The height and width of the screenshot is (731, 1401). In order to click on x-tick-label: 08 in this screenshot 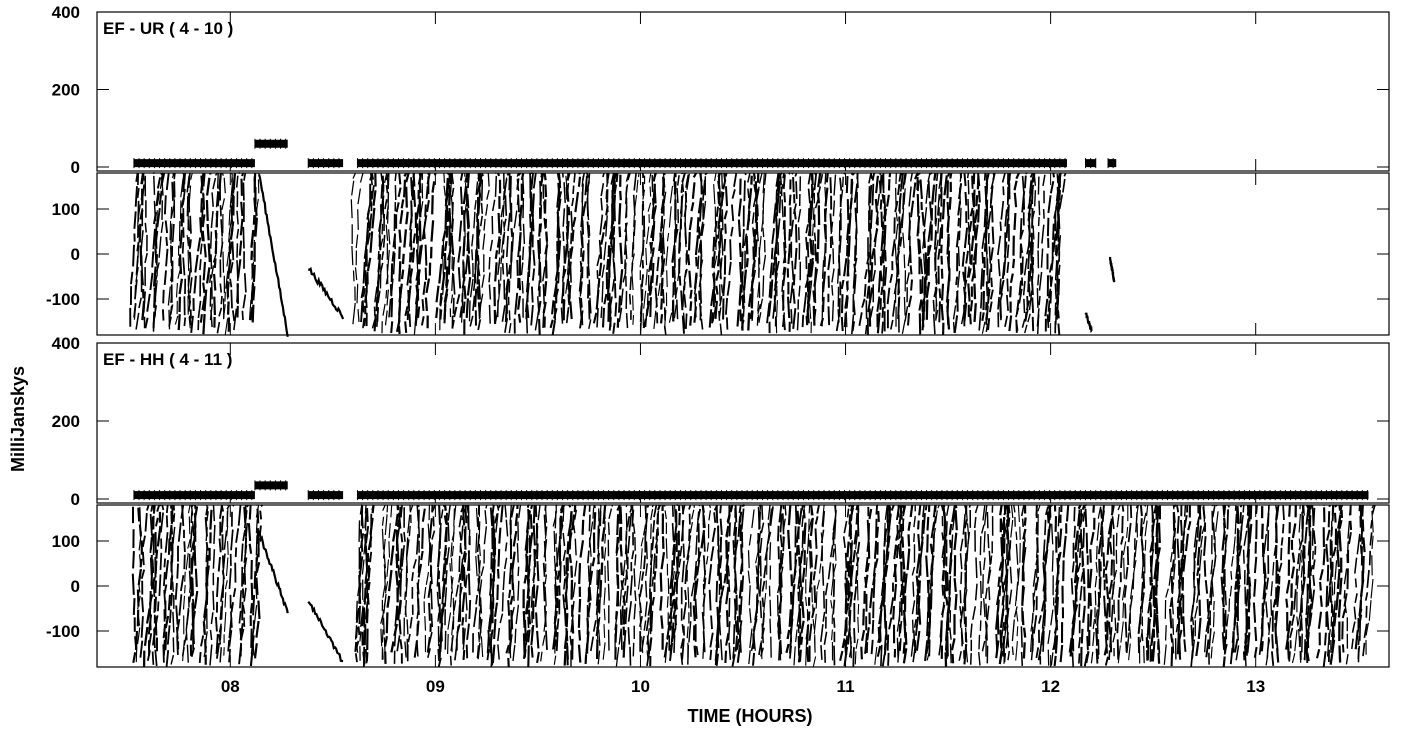, I will do `click(230, 686)`.